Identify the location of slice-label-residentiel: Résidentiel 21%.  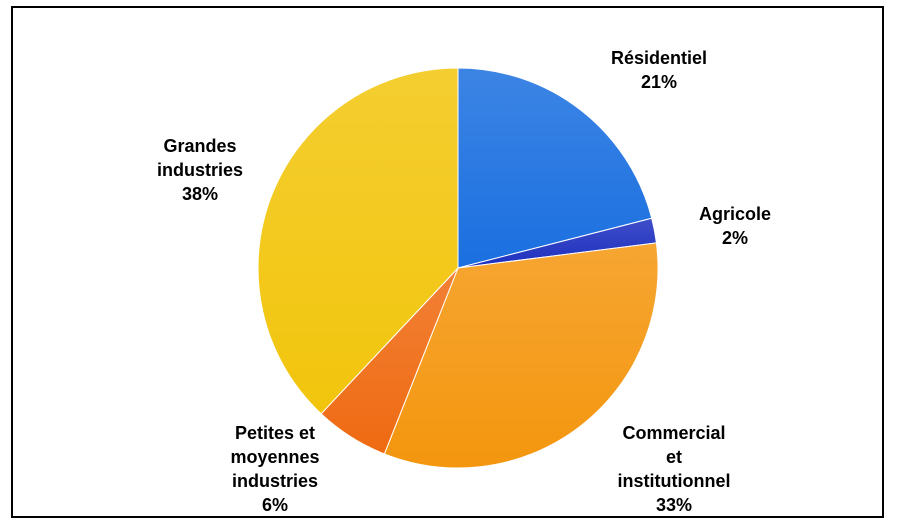
(659, 70).